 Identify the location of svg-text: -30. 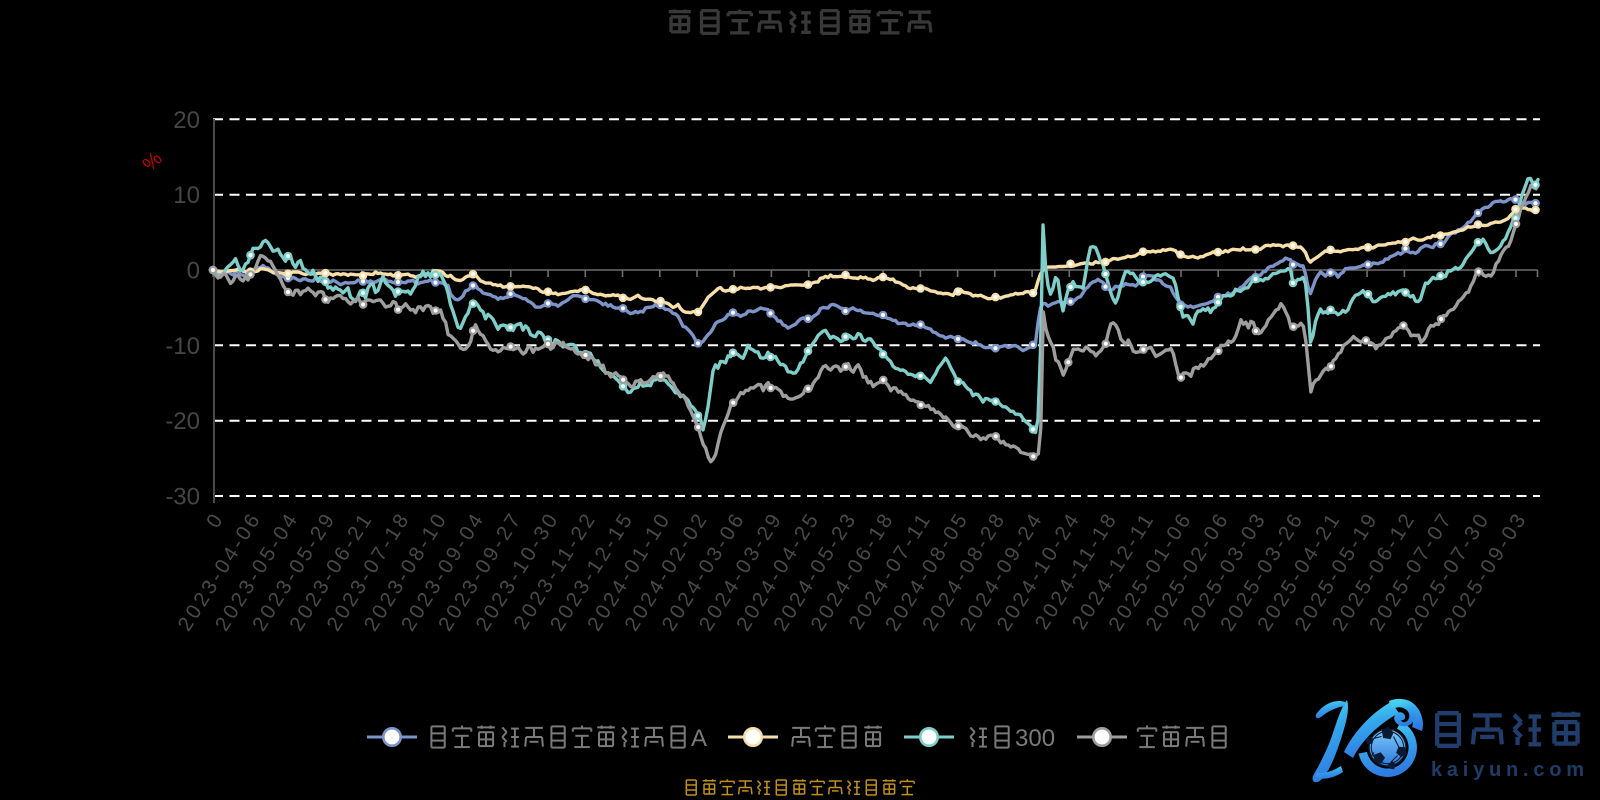
(182, 497).